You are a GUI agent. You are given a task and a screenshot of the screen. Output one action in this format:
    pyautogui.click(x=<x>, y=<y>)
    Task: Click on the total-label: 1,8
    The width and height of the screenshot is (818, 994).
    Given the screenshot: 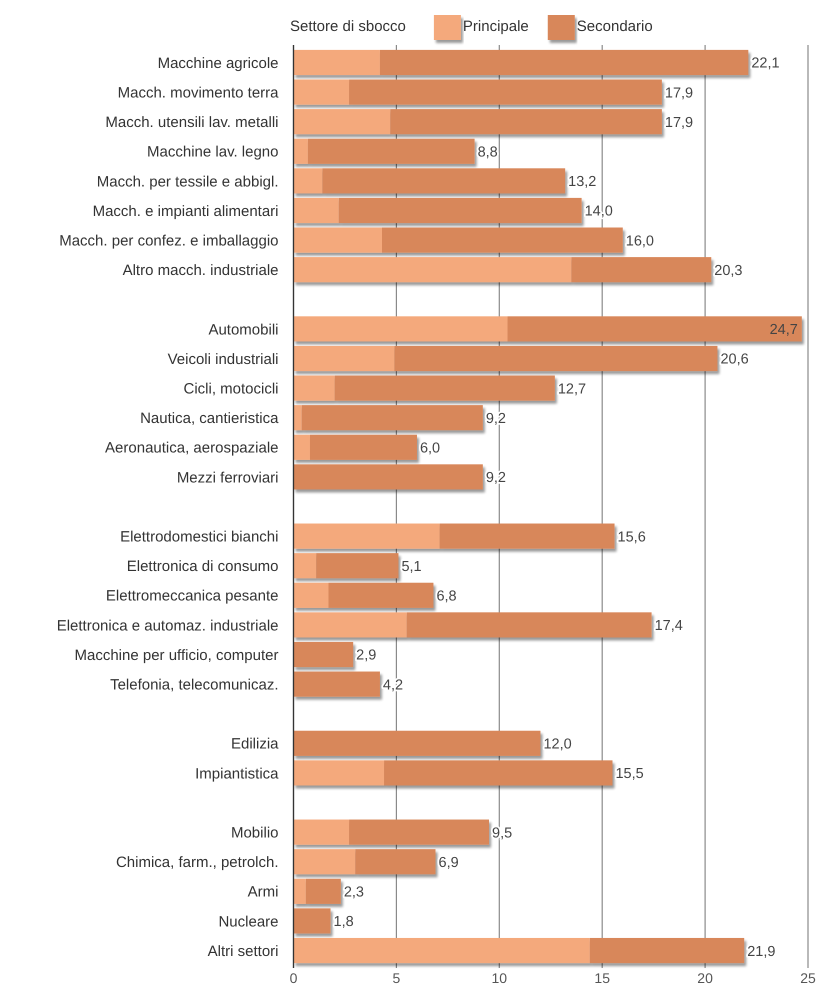 What is the action you would take?
    pyautogui.click(x=344, y=922)
    